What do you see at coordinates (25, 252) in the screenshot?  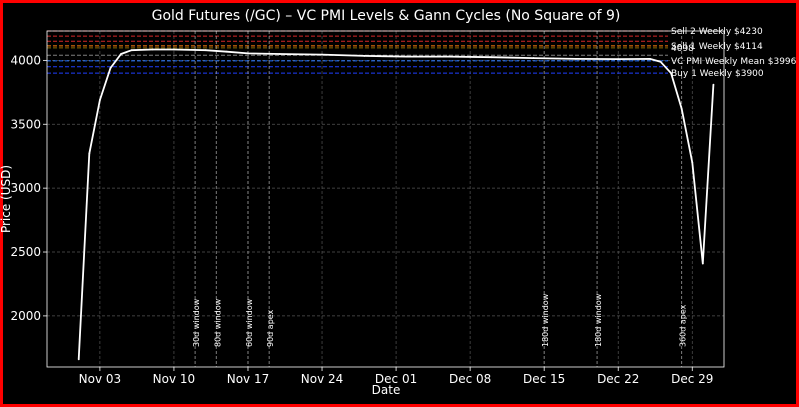 I see `y-tick-label-2500: 2500` at bounding box center [25, 252].